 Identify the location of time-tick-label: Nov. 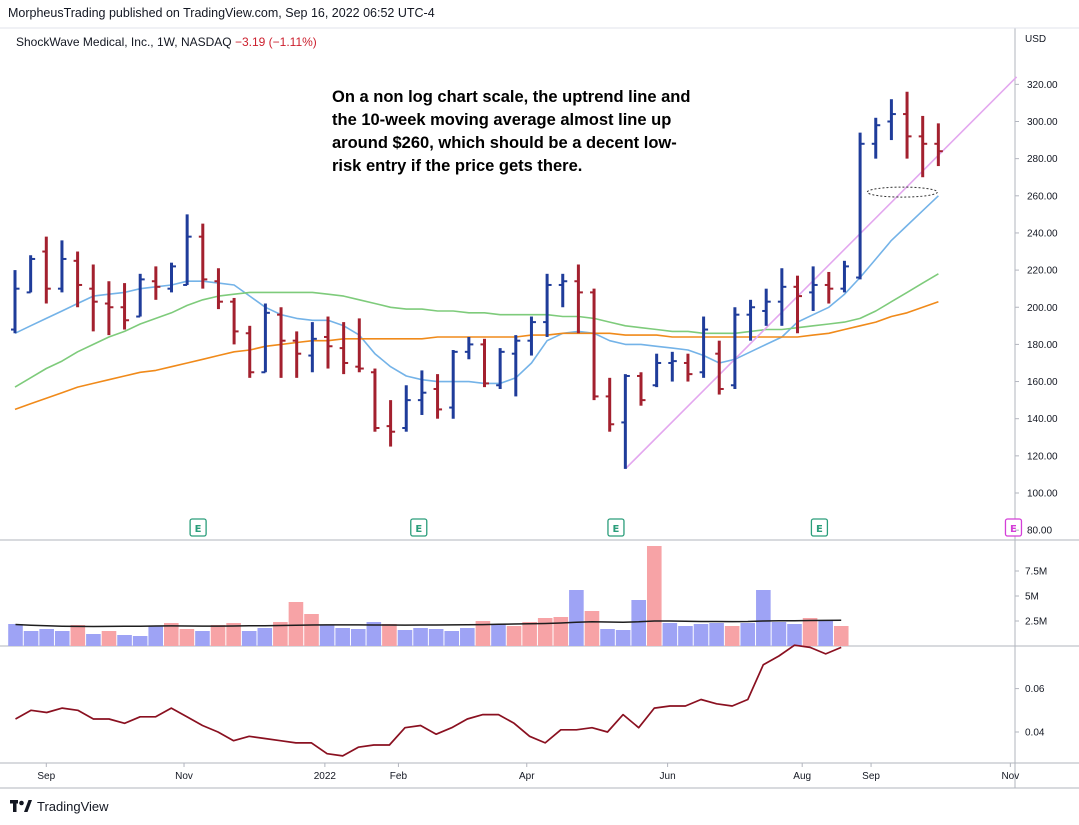
(184, 776).